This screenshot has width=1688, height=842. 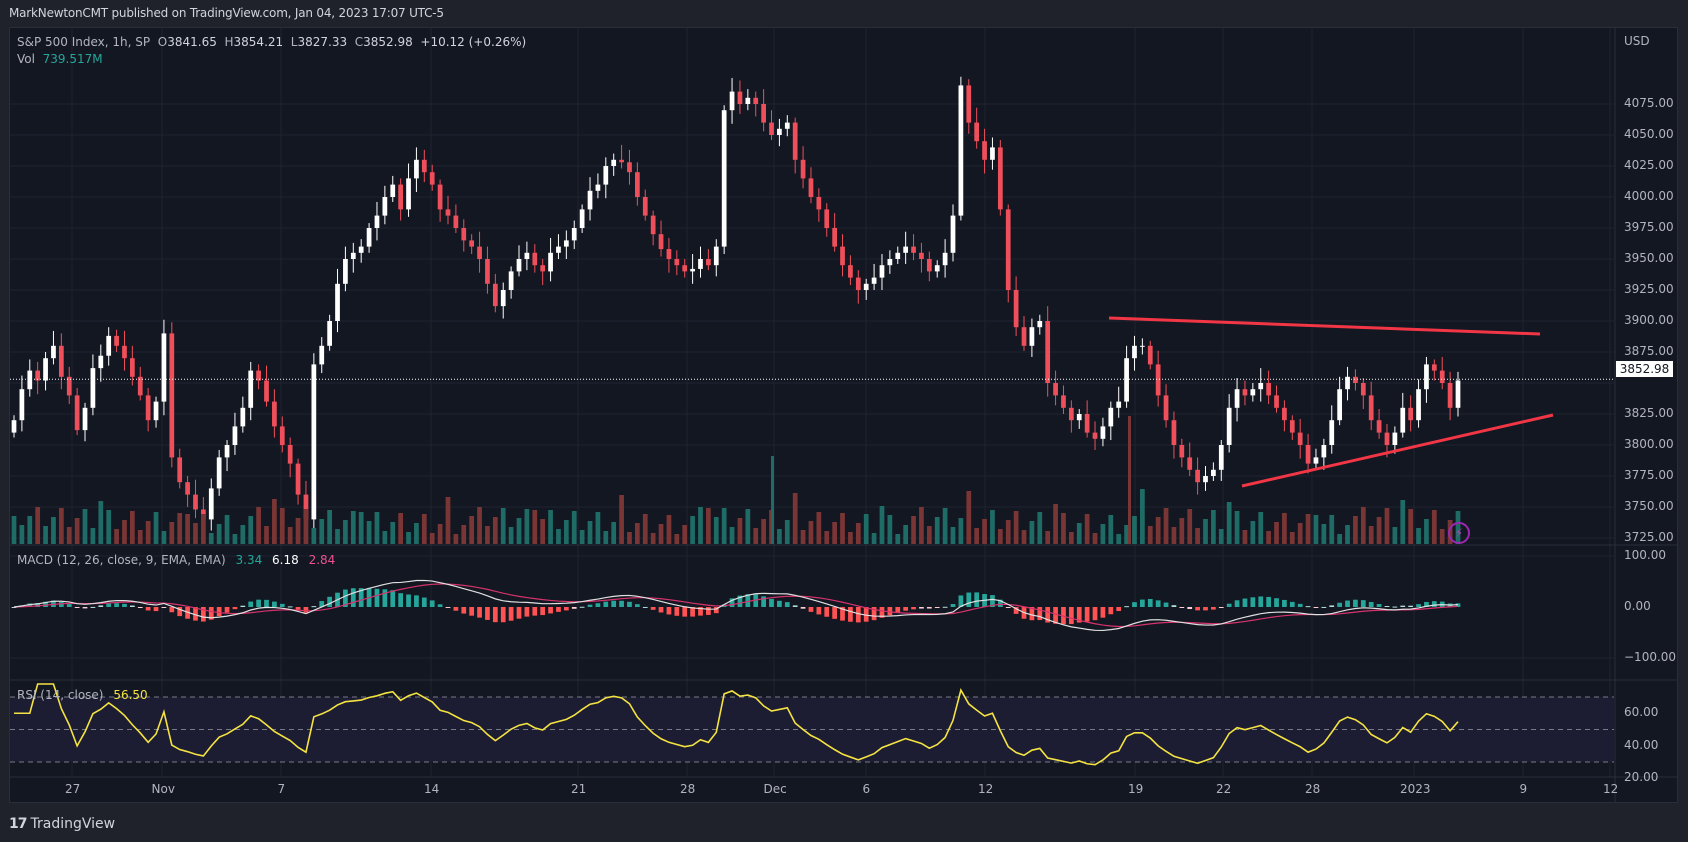 I want to click on time-tick: Nov, so click(x=163, y=789).